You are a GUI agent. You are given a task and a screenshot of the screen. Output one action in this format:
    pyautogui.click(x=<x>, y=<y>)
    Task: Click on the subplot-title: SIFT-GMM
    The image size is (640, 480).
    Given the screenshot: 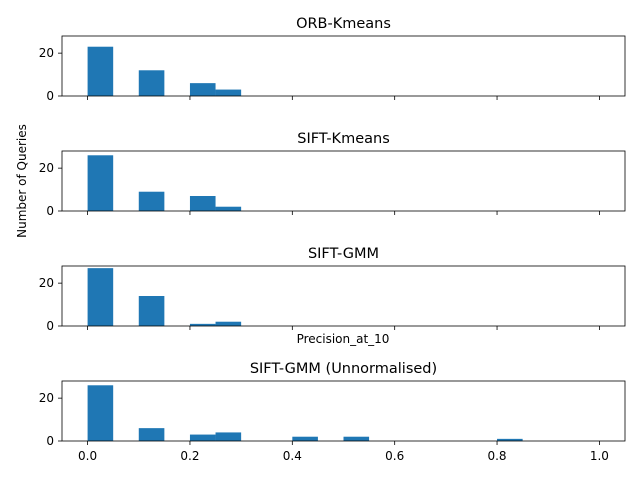 What is the action you would take?
    pyautogui.click(x=343, y=254)
    